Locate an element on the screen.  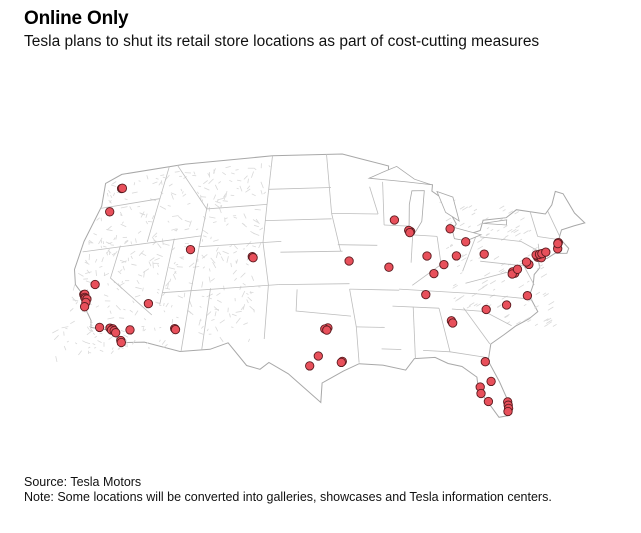
source-note: Source: Tesla Motors is located at coordinates (288, 482).